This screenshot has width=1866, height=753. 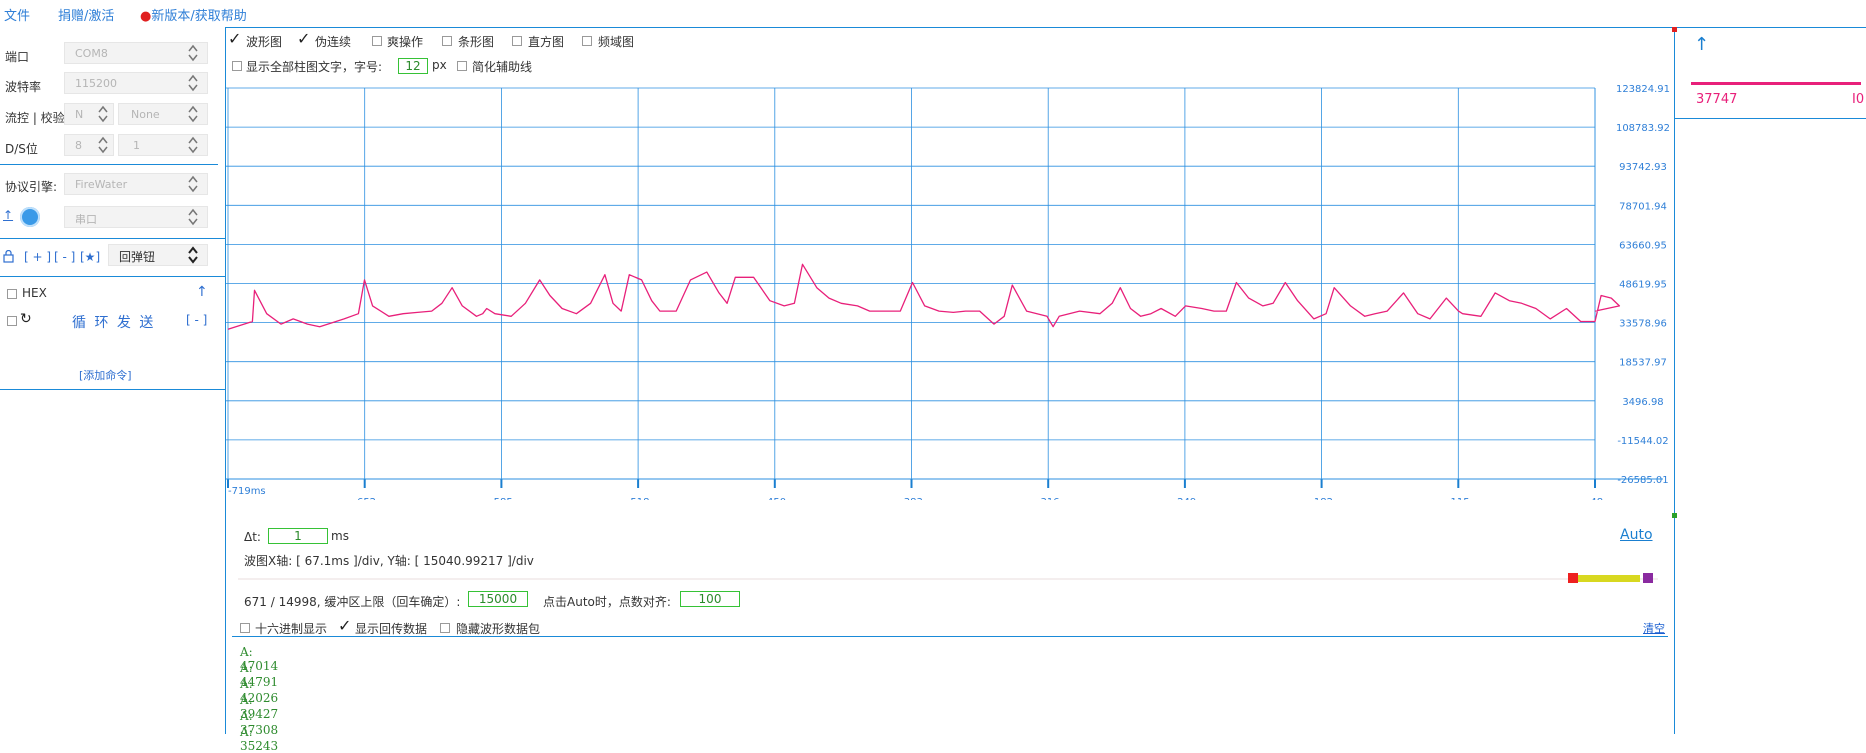 What do you see at coordinates (89, 114) in the screenshot?
I see `flow-select: N` at bounding box center [89, 114].